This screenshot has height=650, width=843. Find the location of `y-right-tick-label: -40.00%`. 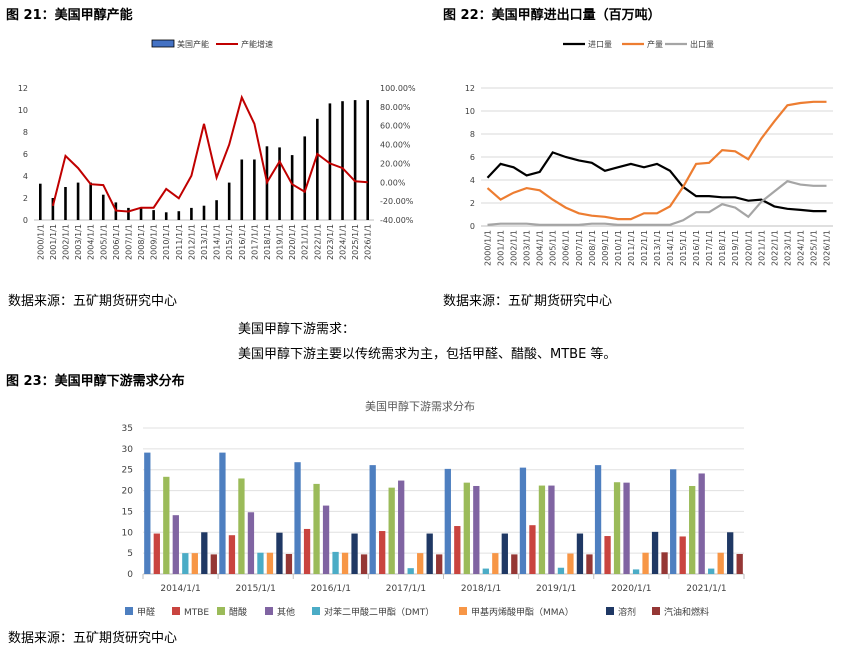

y-right-tick-label: -40.00% is located at coordinates (397, 220).